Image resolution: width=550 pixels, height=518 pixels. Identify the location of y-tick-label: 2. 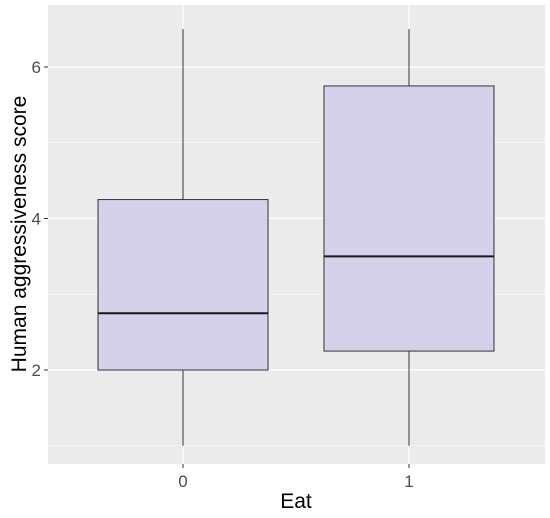
(36, 370).